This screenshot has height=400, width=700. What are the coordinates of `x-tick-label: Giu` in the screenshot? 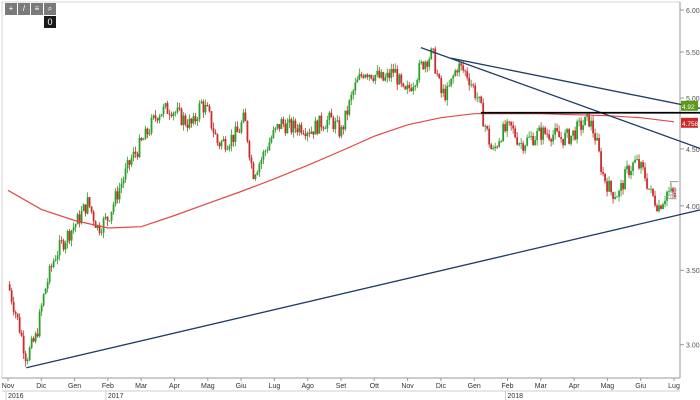 It's located at (640, 386).